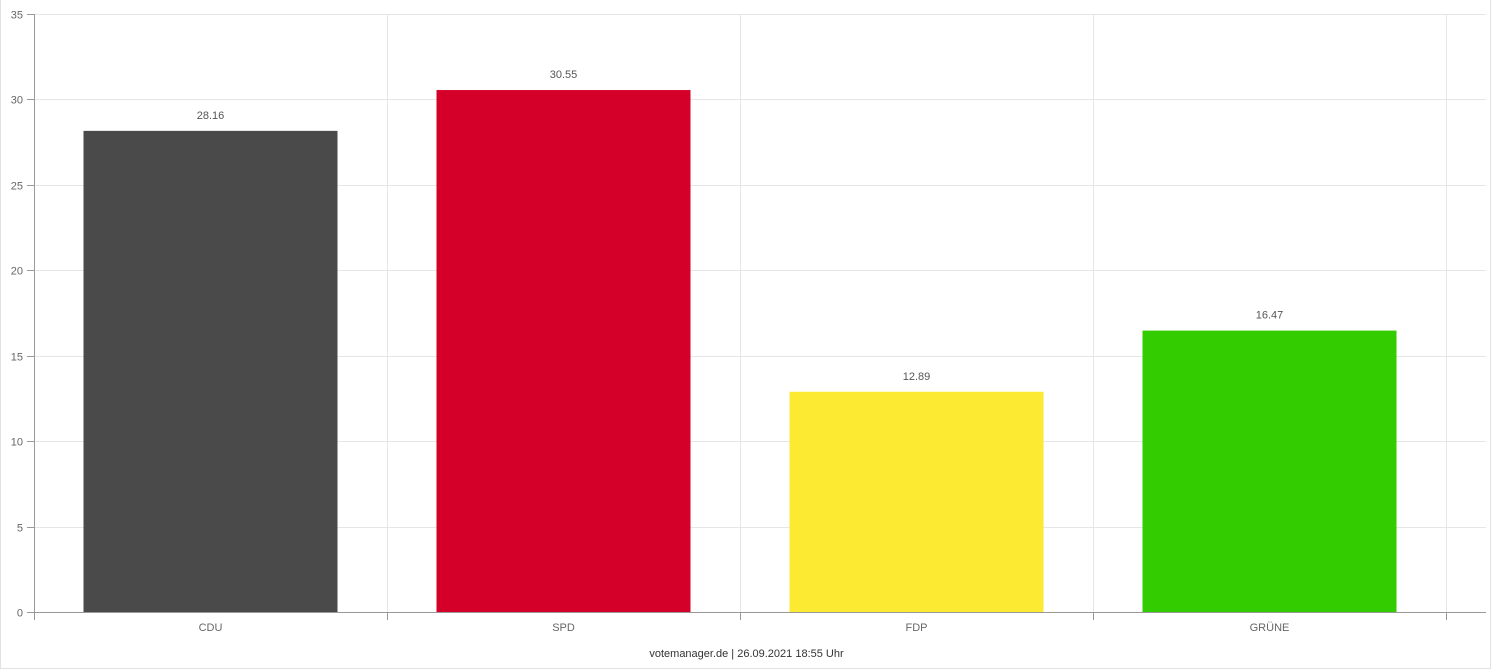  I want to click on bar-value-label: 28.16, so click(211, 116).